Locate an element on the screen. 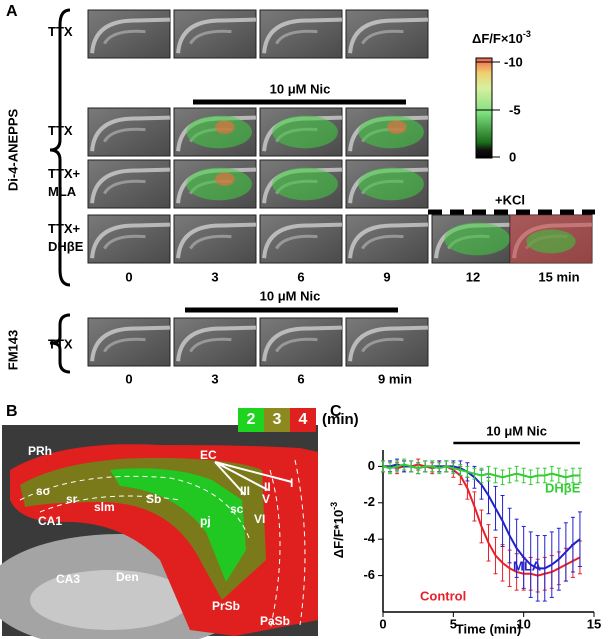  region-label: slm is located at coordinates (104, 507).